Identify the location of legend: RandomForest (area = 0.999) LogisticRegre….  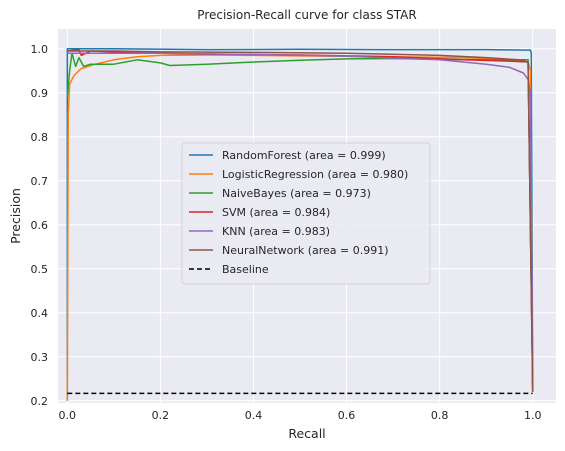
(306, 213).